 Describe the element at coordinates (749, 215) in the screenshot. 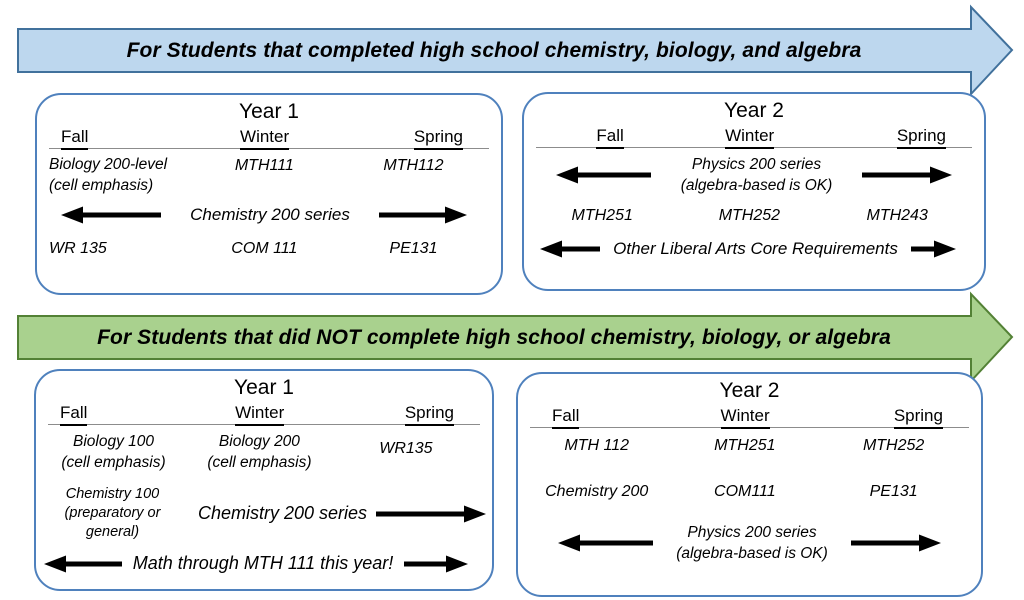

I see `winter-course: MTH252` at that location.